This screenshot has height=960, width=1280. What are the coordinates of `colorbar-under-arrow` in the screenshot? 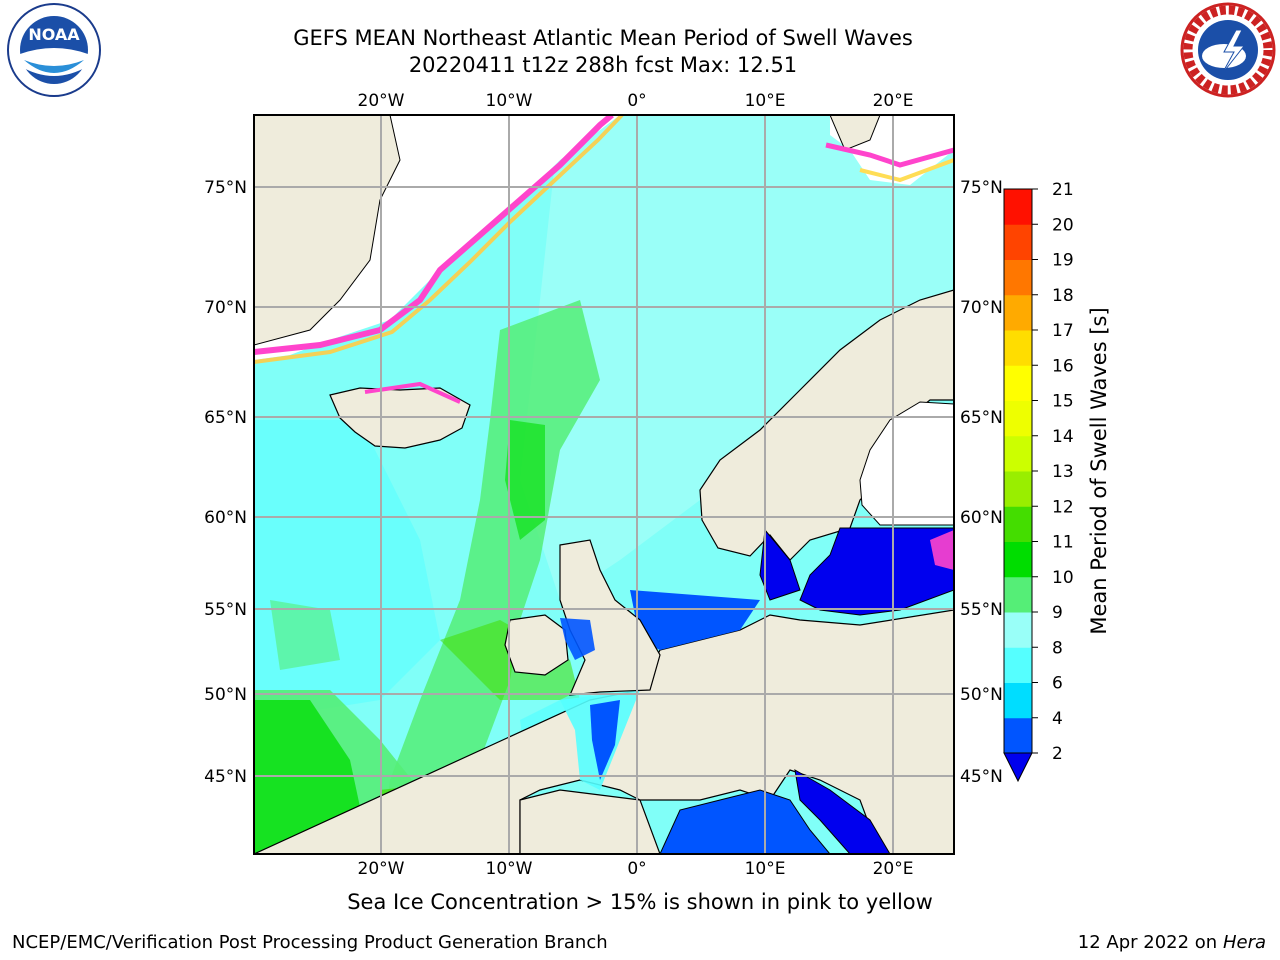 It's located at (1018, 767).